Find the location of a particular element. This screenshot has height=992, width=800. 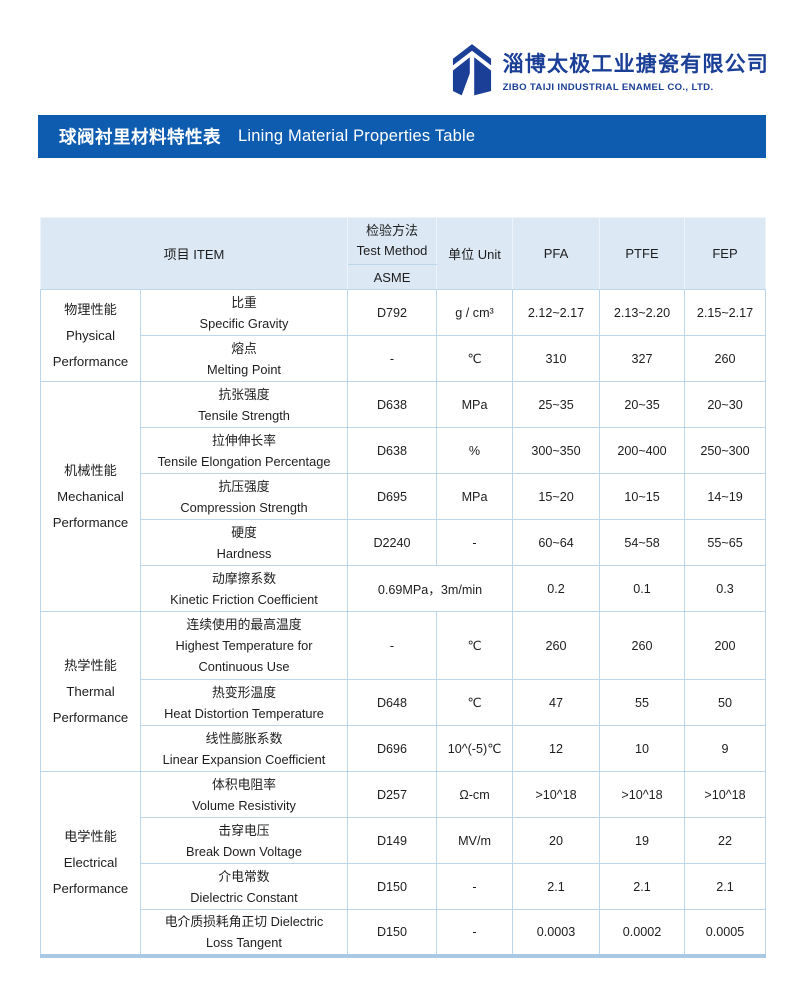

value-cell-pfa: 60~64 is located at coordinates (556, 542).